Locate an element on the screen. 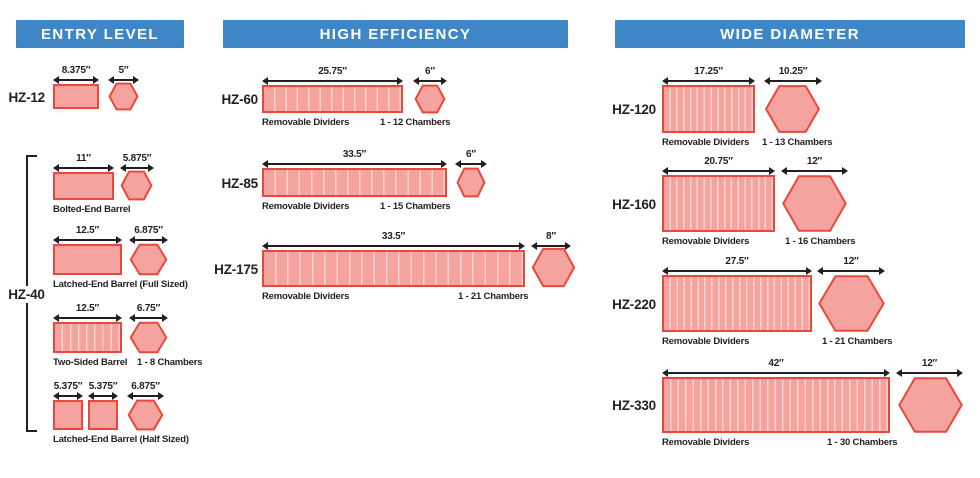 The image size is (980, 478). hz220-hex-dimension: 12″ is located at coordinates (851, 265).